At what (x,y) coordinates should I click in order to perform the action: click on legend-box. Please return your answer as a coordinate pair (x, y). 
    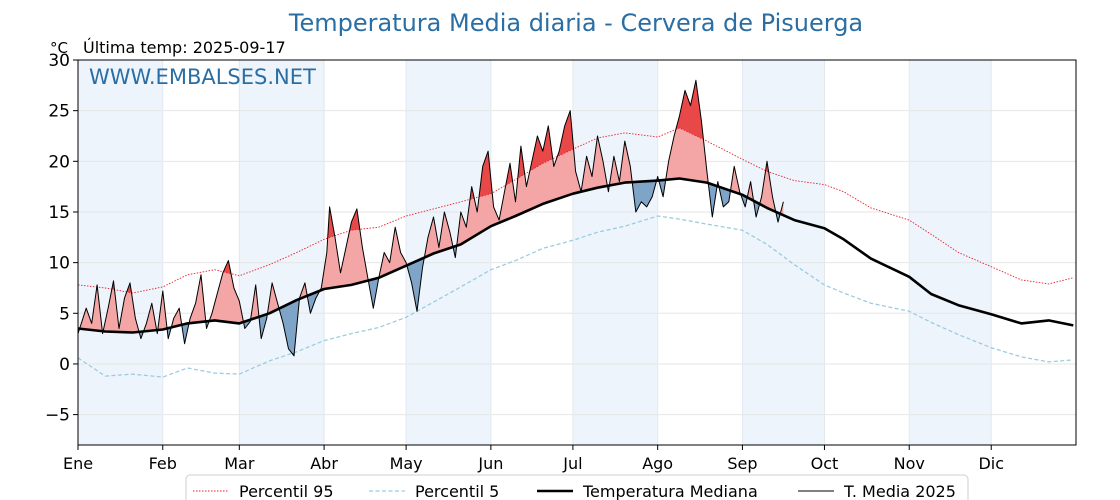
    Looking at the image, I should click on (577, 487).